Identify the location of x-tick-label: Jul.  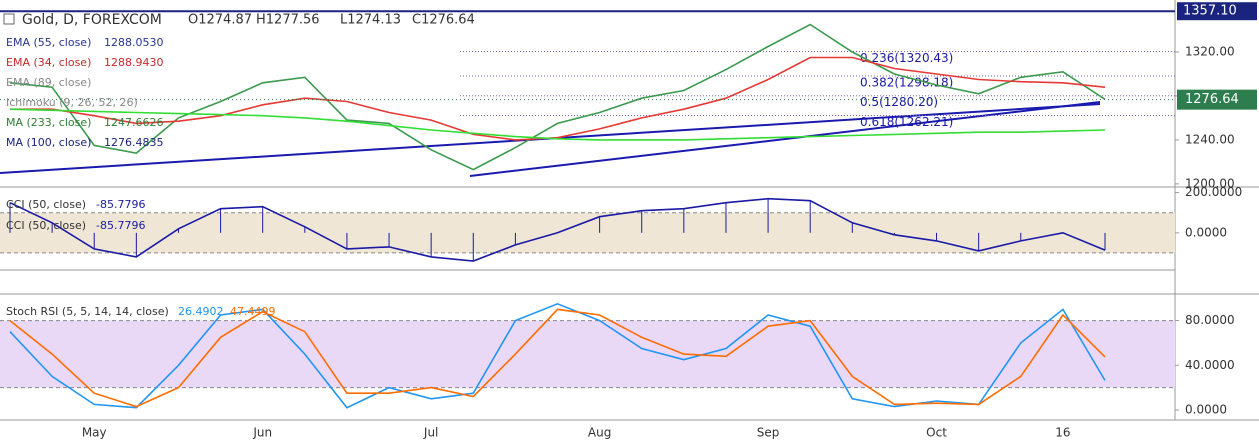
(430, 433).